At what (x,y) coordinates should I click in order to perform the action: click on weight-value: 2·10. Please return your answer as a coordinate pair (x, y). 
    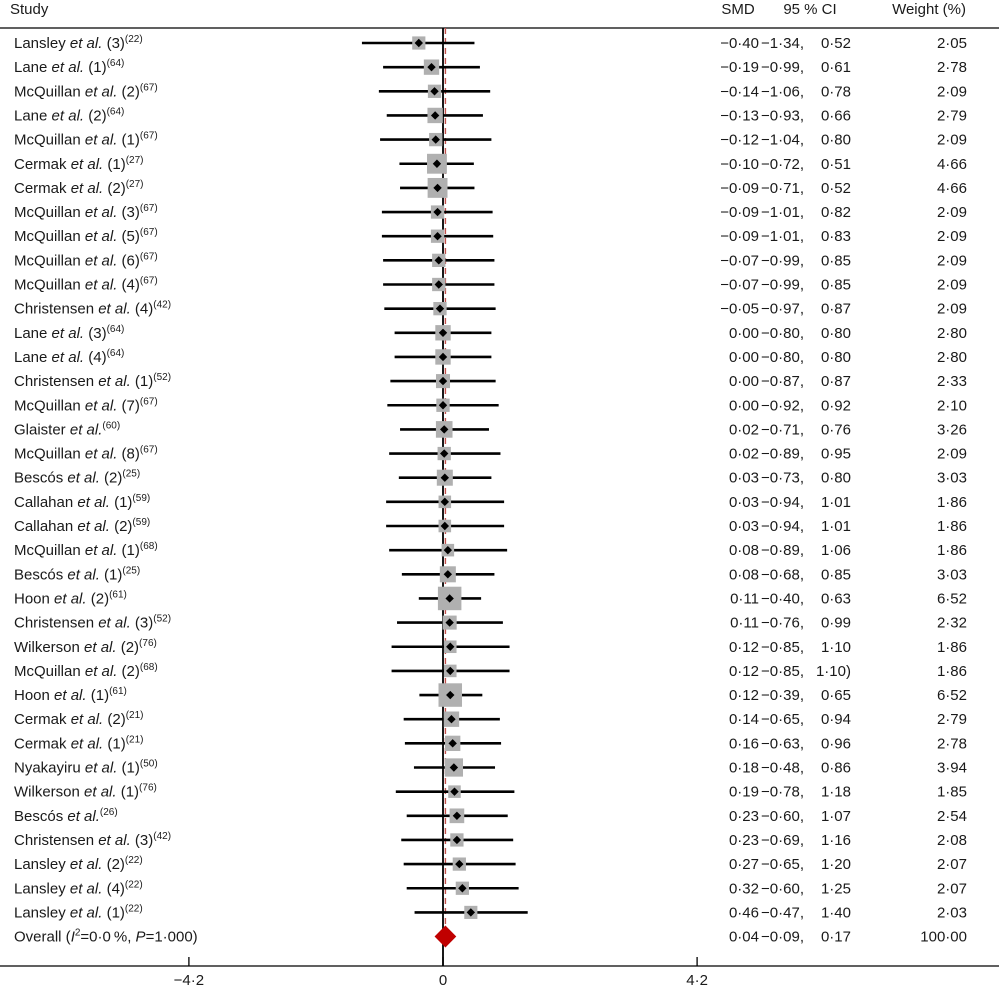
    Looking at the image, I should click on (952, 405).